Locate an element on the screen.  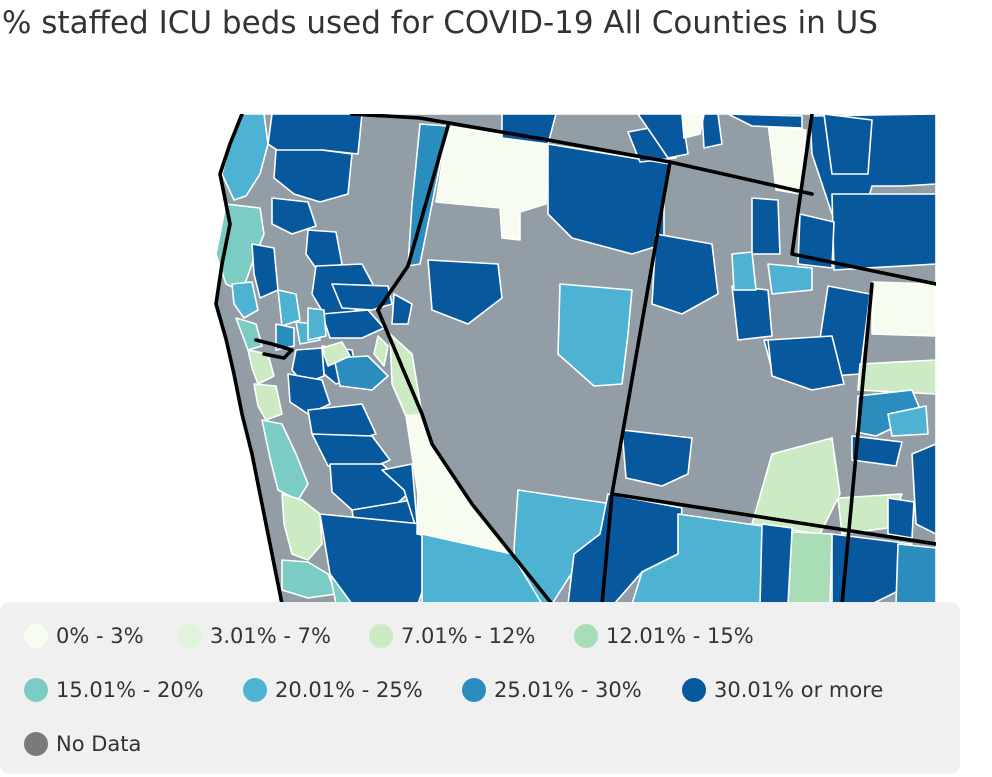
legend-label: 25.01% - 30% is located at coordinates (568, 690).